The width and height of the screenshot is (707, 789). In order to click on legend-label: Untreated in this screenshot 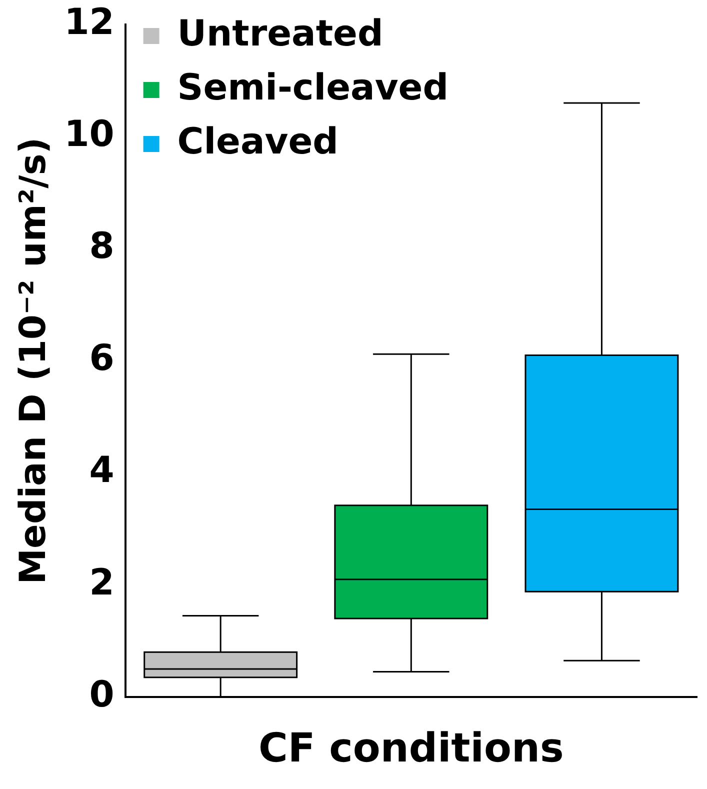, I will do `click(280, 33)`.